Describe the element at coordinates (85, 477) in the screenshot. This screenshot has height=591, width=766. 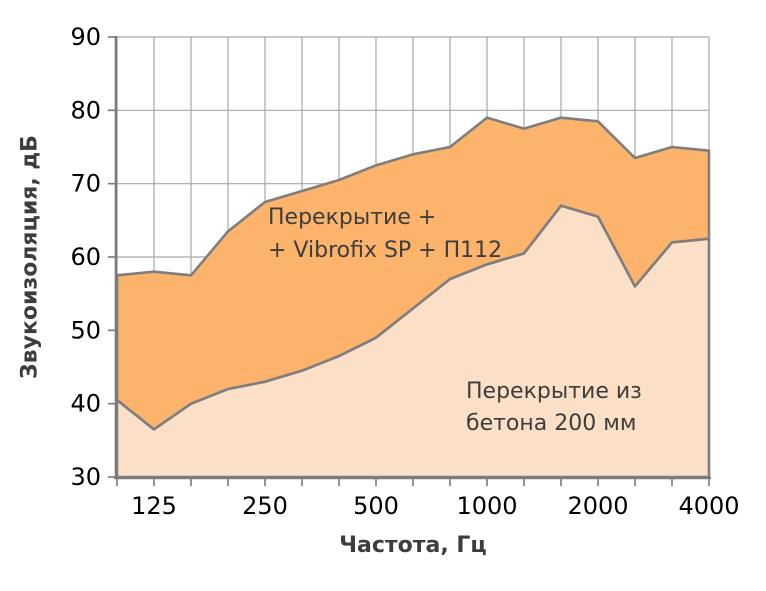
I see `y-tick-label: 30` at that location.